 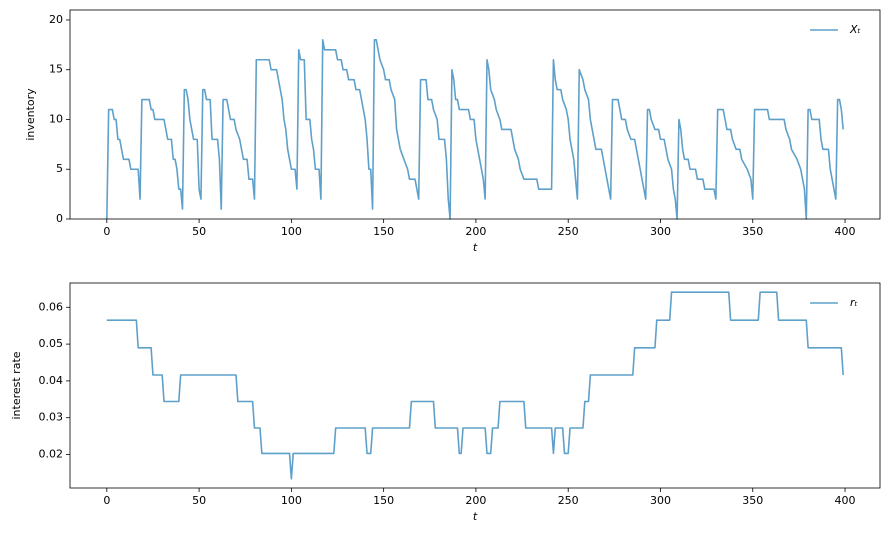 I want to click on y-tick-label: 0.05, so click(x=51, y=343).